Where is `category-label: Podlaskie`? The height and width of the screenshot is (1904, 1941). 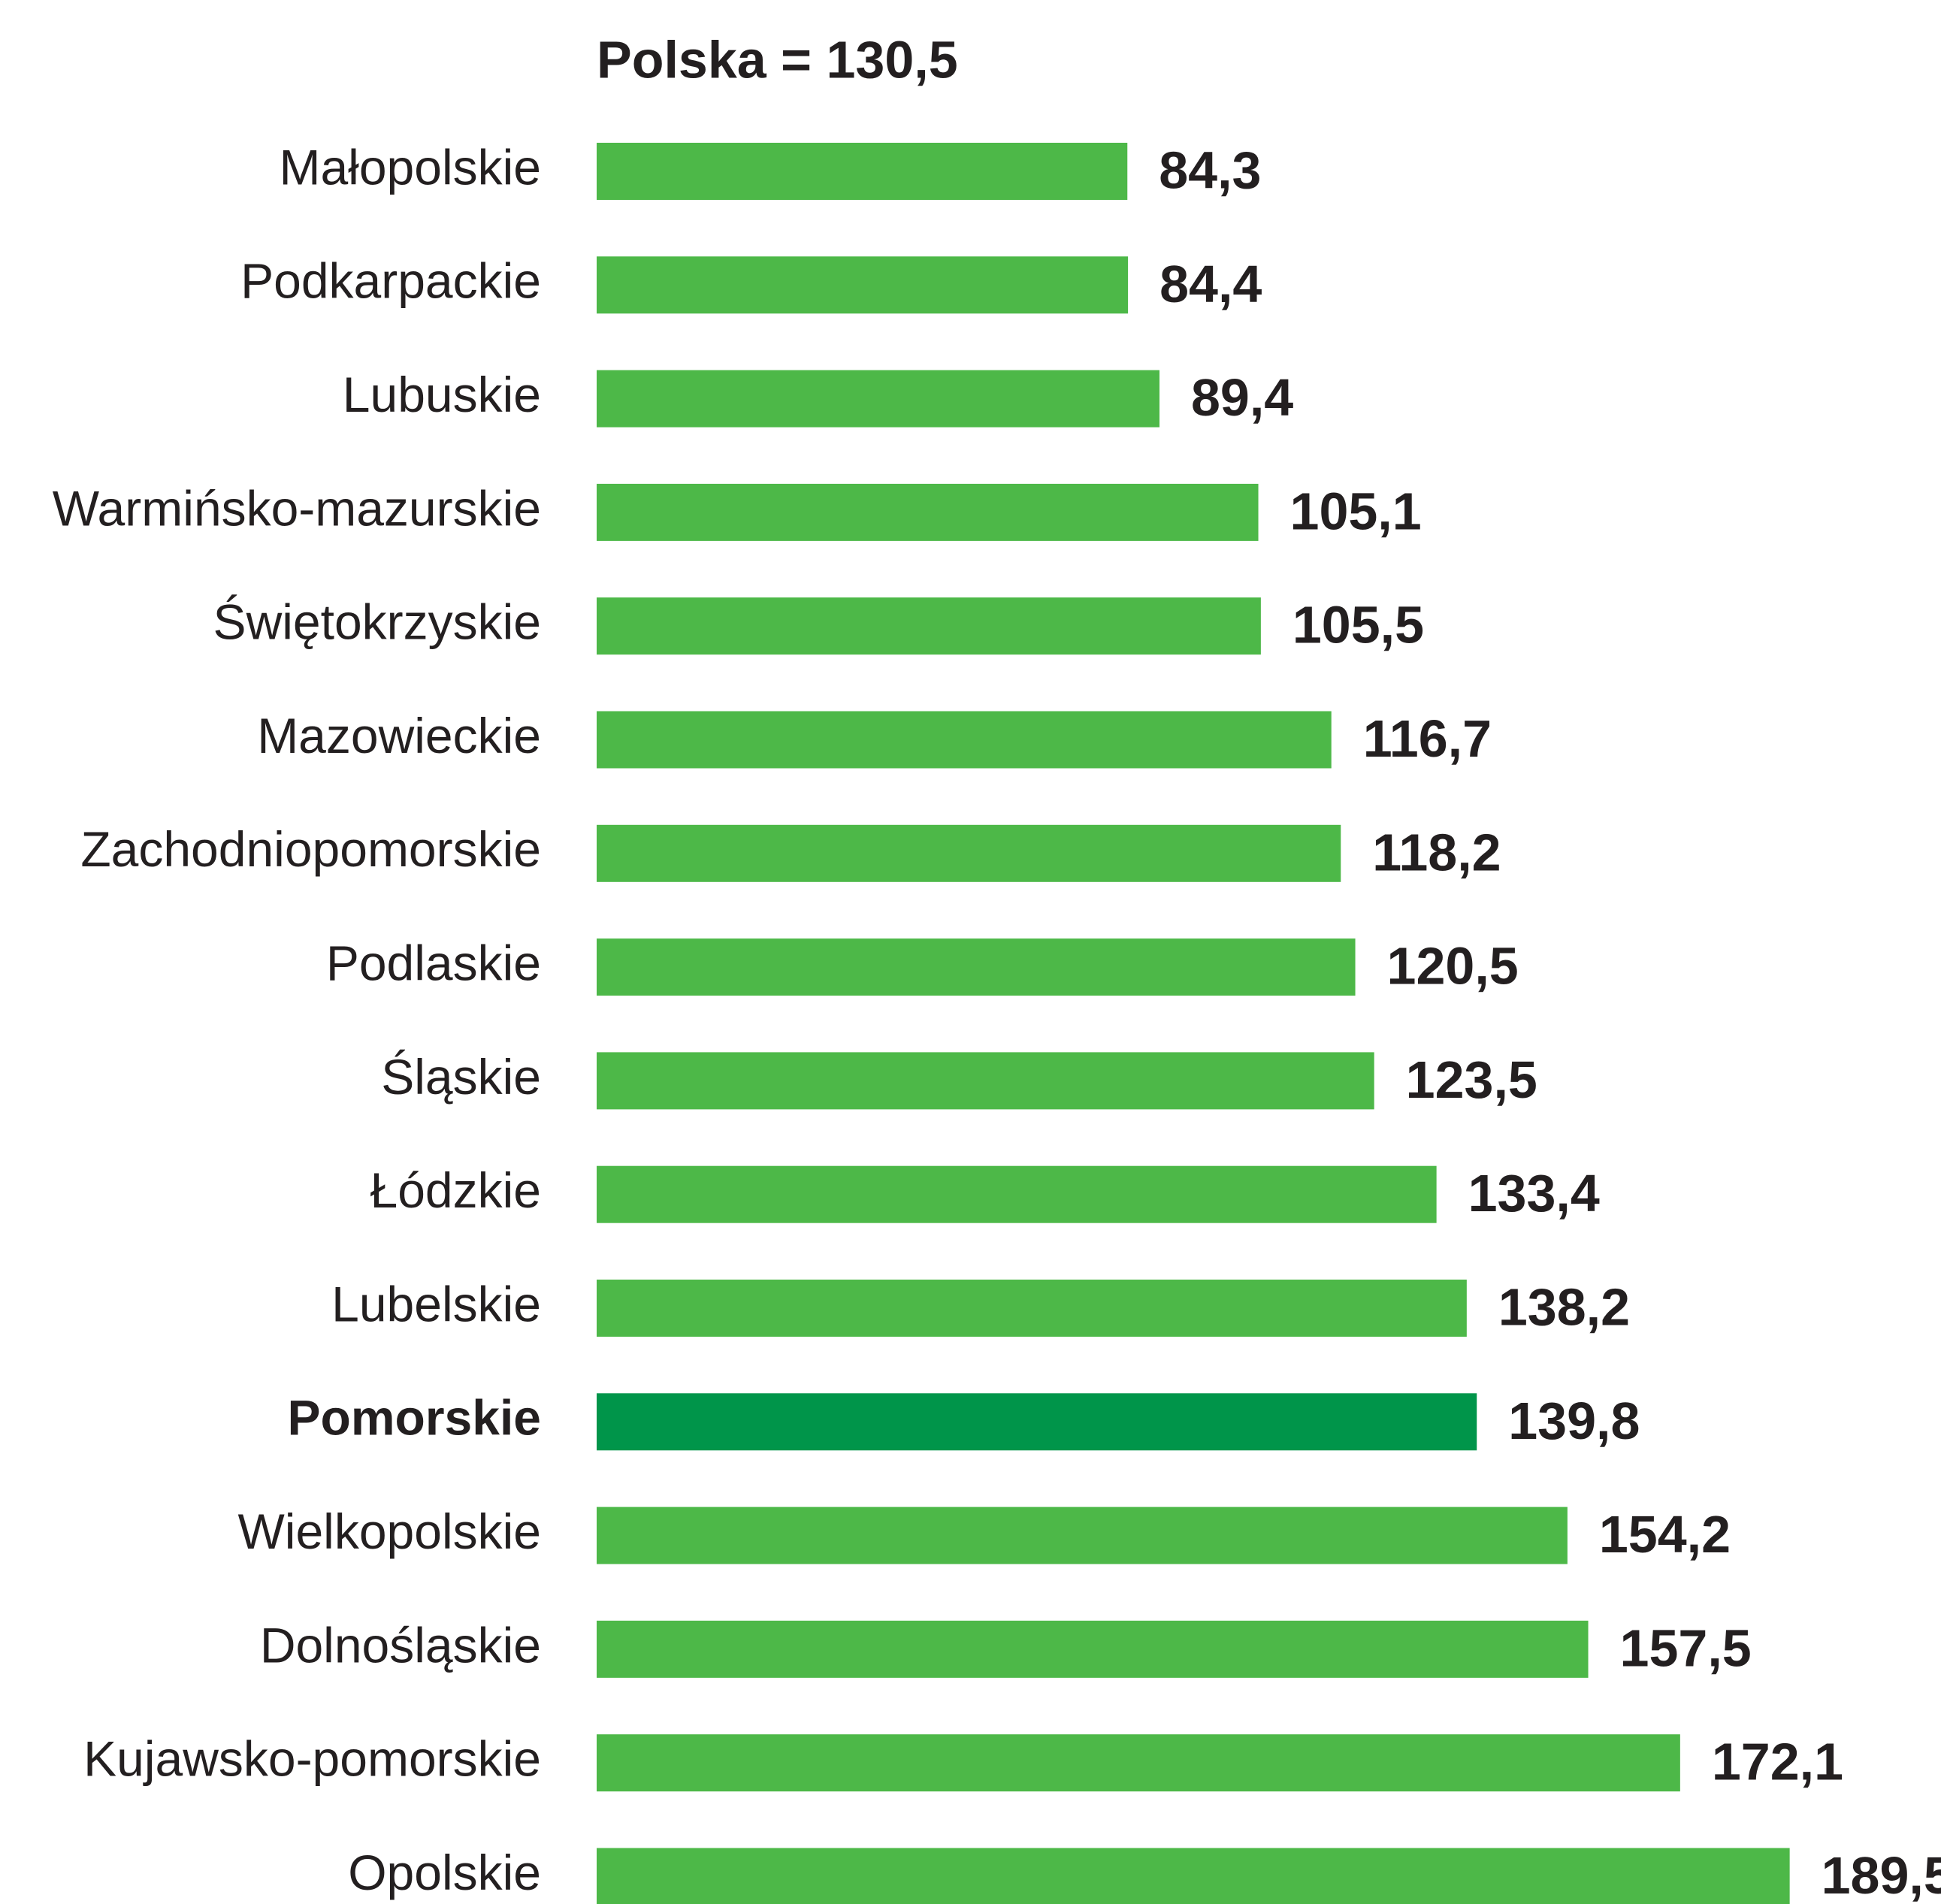
category-label: Podlaskie is located at coordinates (434, 963).